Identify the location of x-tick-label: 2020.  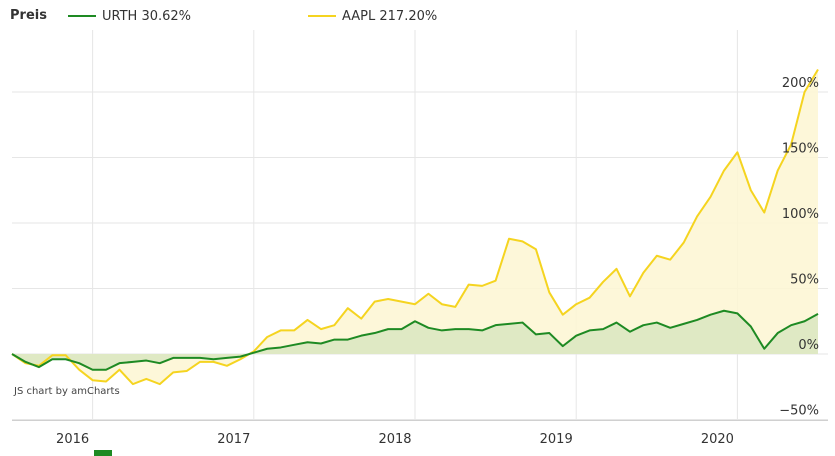
(717, 439).